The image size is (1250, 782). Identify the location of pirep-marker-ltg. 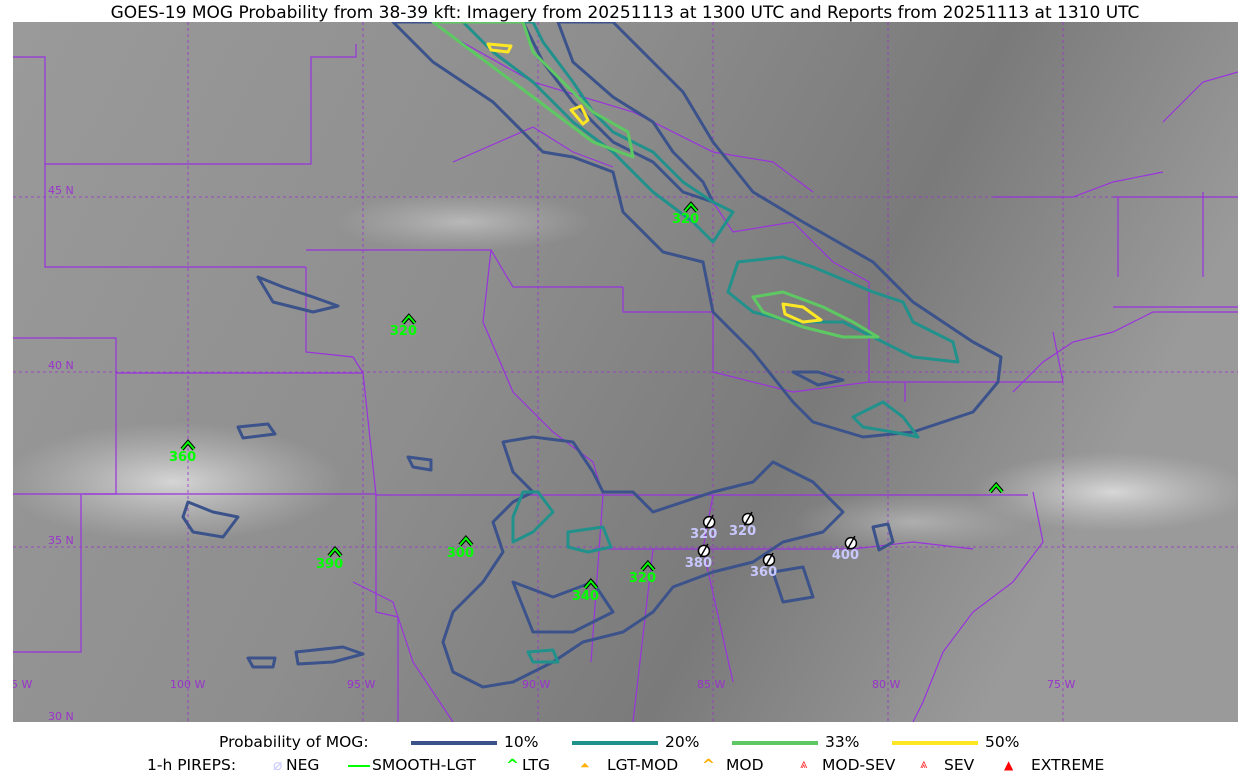
(996, 487).